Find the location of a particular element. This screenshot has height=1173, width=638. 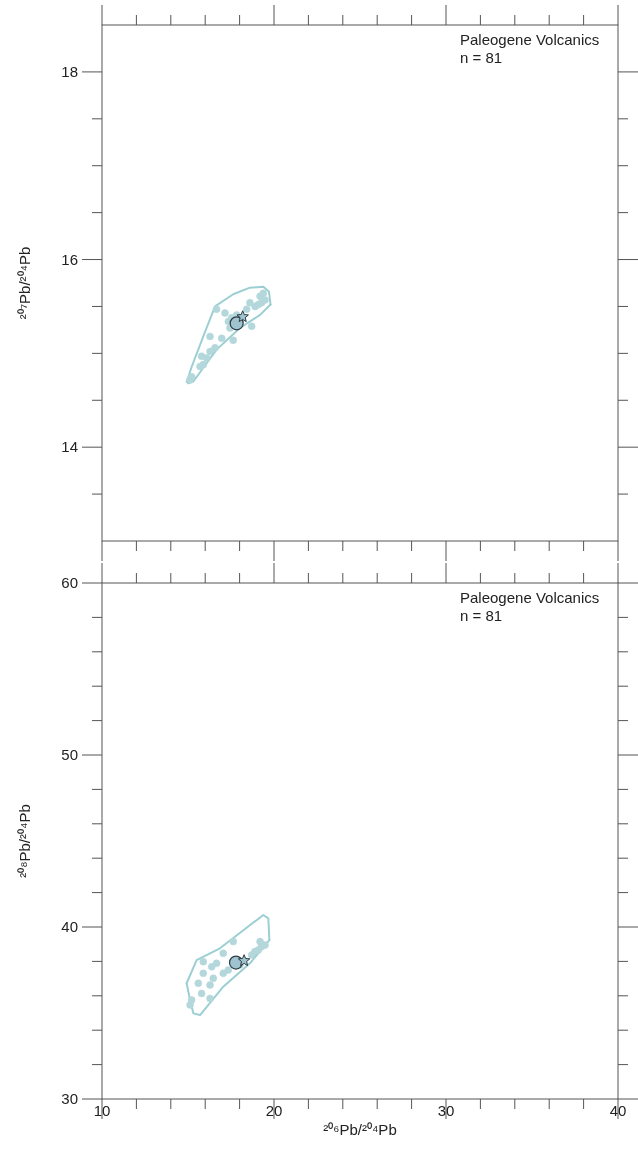

y-tick-label: 60 is located at coordinates (69, 582).